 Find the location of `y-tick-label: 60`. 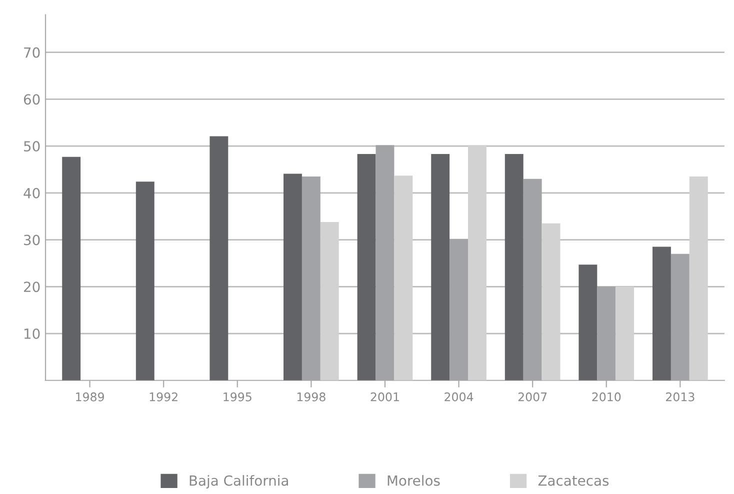

y-tick-label: 60 is located at coordinates (32, 99).